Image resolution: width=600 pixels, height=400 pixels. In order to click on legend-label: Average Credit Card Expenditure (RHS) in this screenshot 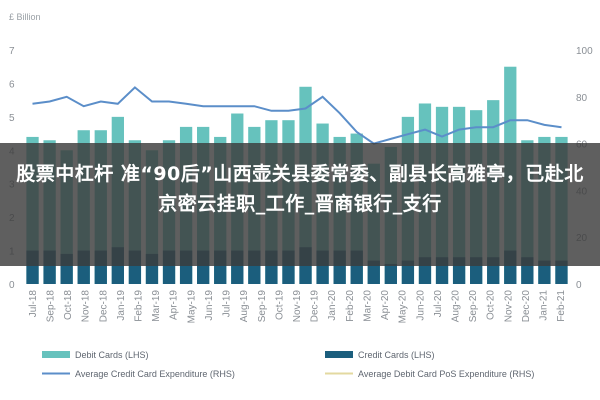, I will do `click(155, 374)`.